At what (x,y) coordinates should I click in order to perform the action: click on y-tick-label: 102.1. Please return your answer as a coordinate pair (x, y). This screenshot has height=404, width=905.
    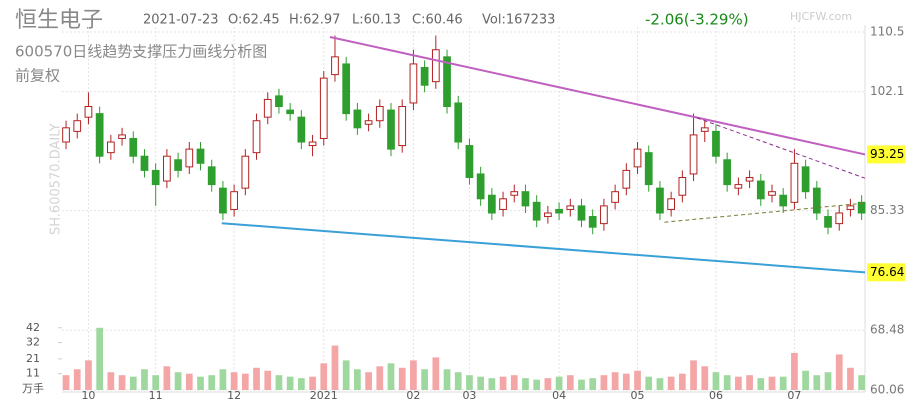
    Looking at the image, I should click on (887, 91).